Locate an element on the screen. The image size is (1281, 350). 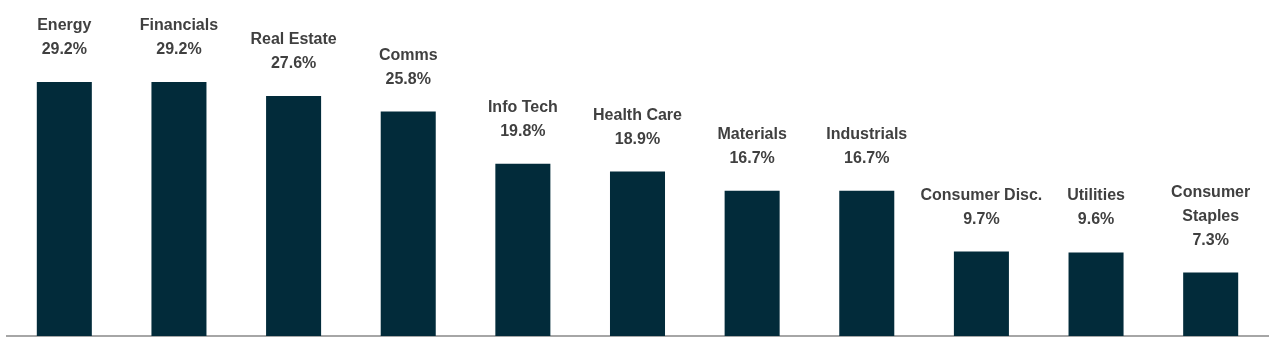
x-tick-label: Utilities is located at coordinates (1096, 195).